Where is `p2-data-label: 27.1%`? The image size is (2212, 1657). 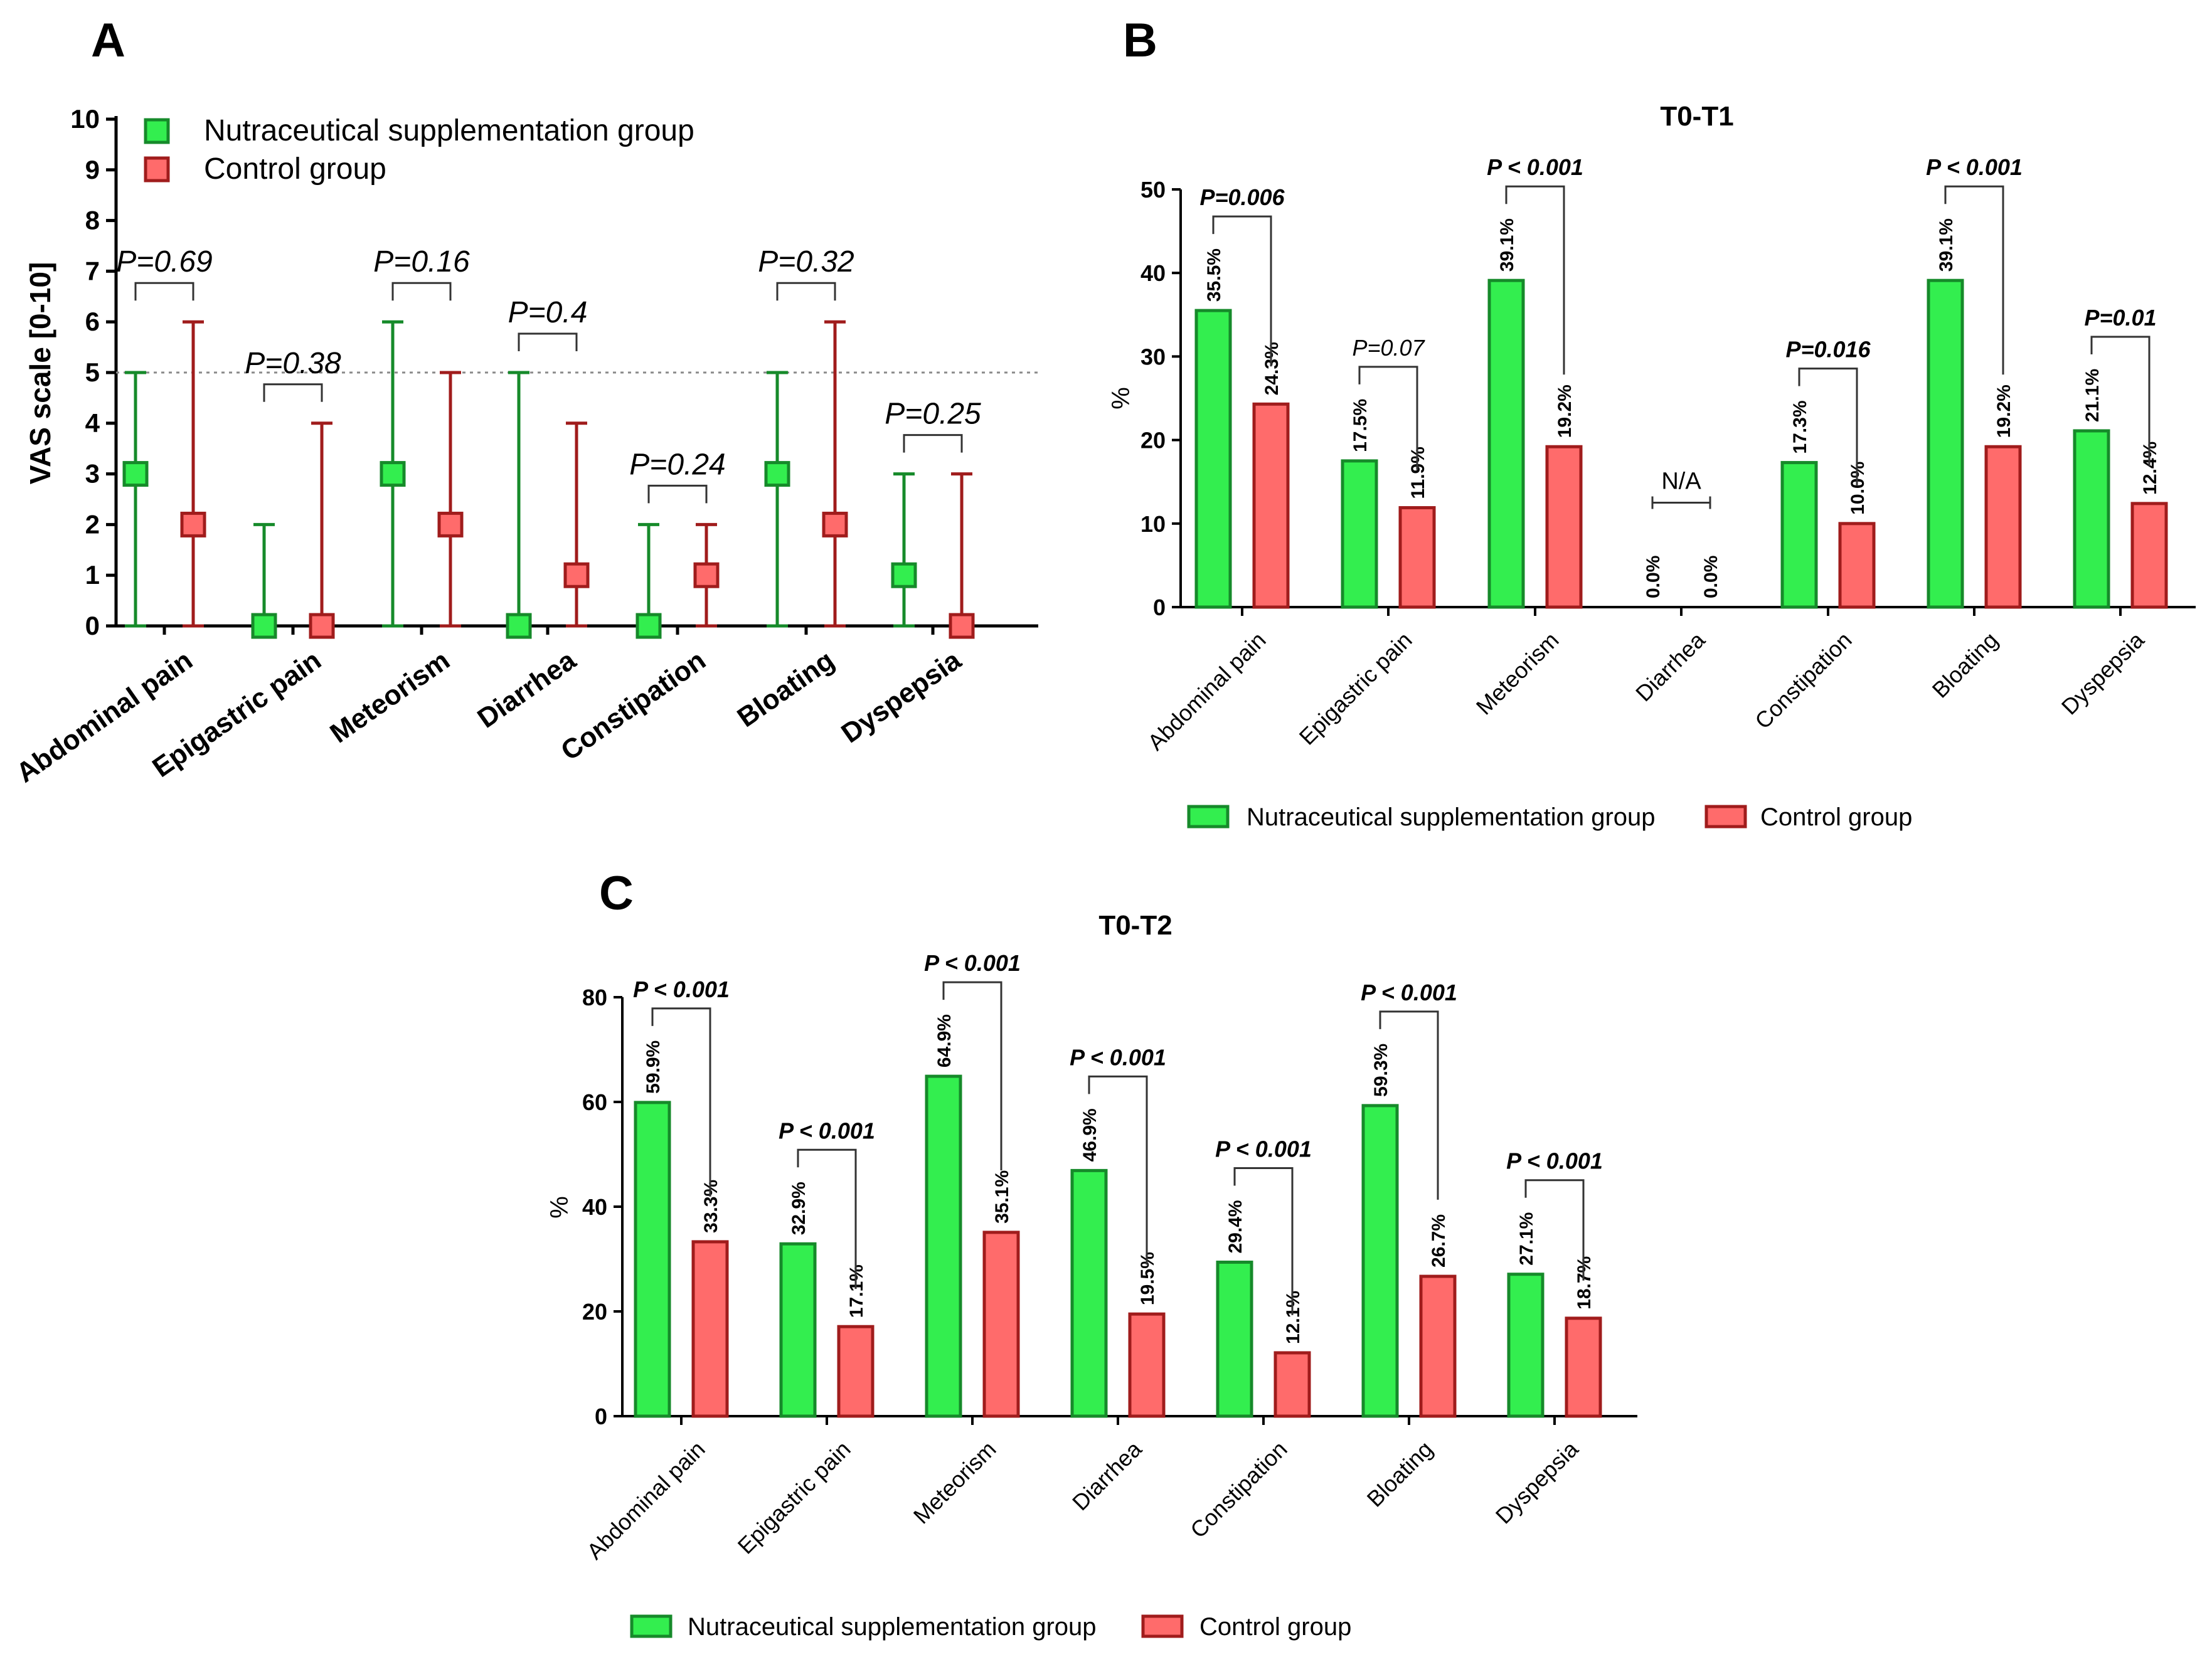 p2-data-label: 27.1% is located at coordinates (1526, 1239).